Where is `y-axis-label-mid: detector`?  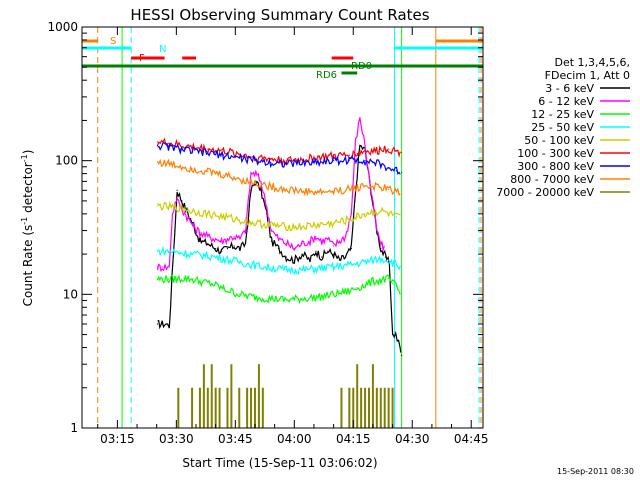 y-axis-label-mid: detector is located at coordinates (28, 189).